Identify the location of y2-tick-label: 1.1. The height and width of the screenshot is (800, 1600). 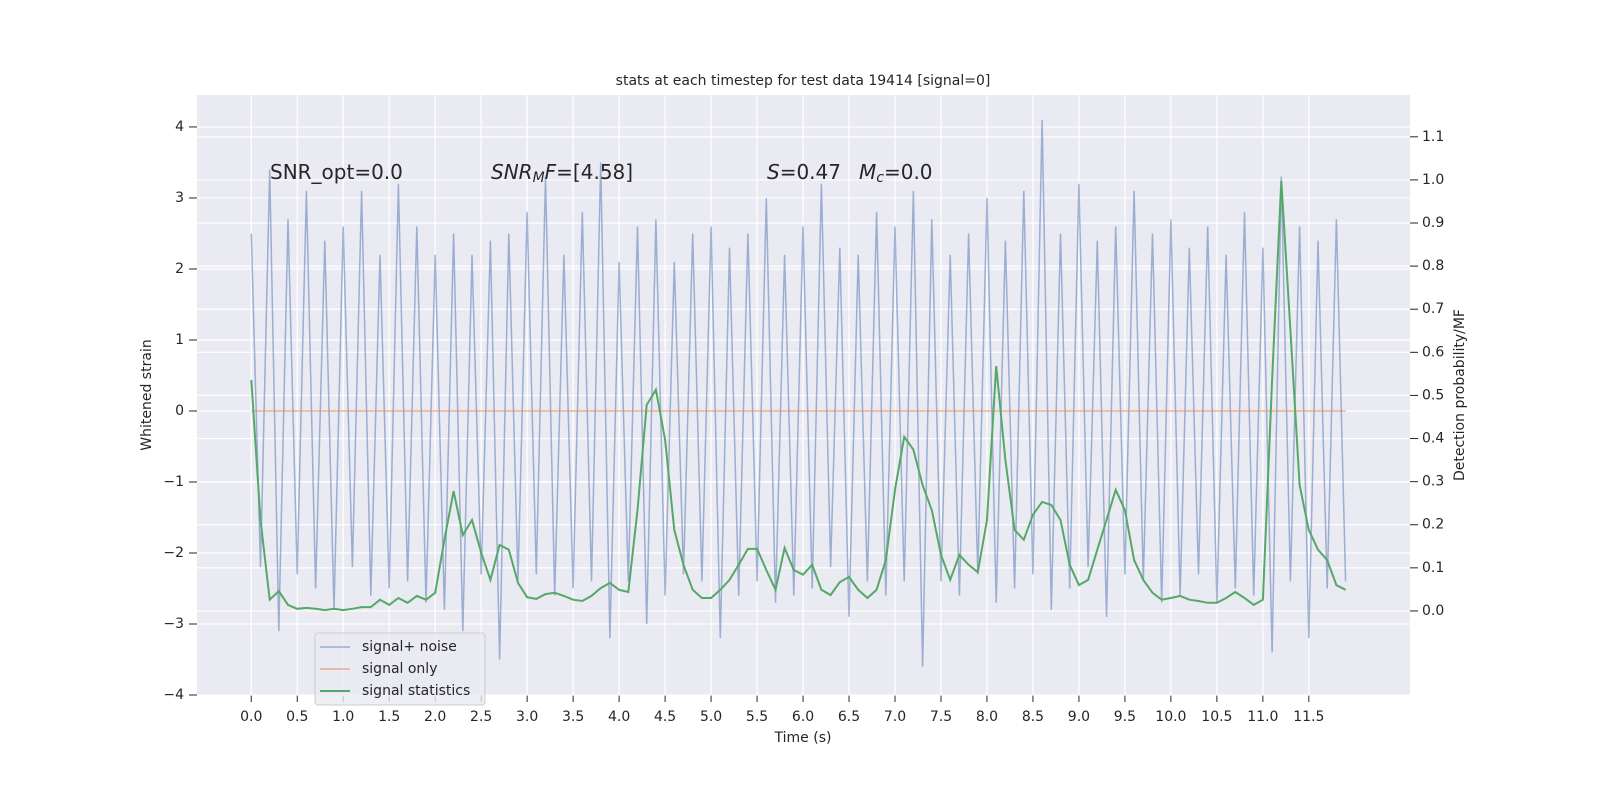
(1433, 137).